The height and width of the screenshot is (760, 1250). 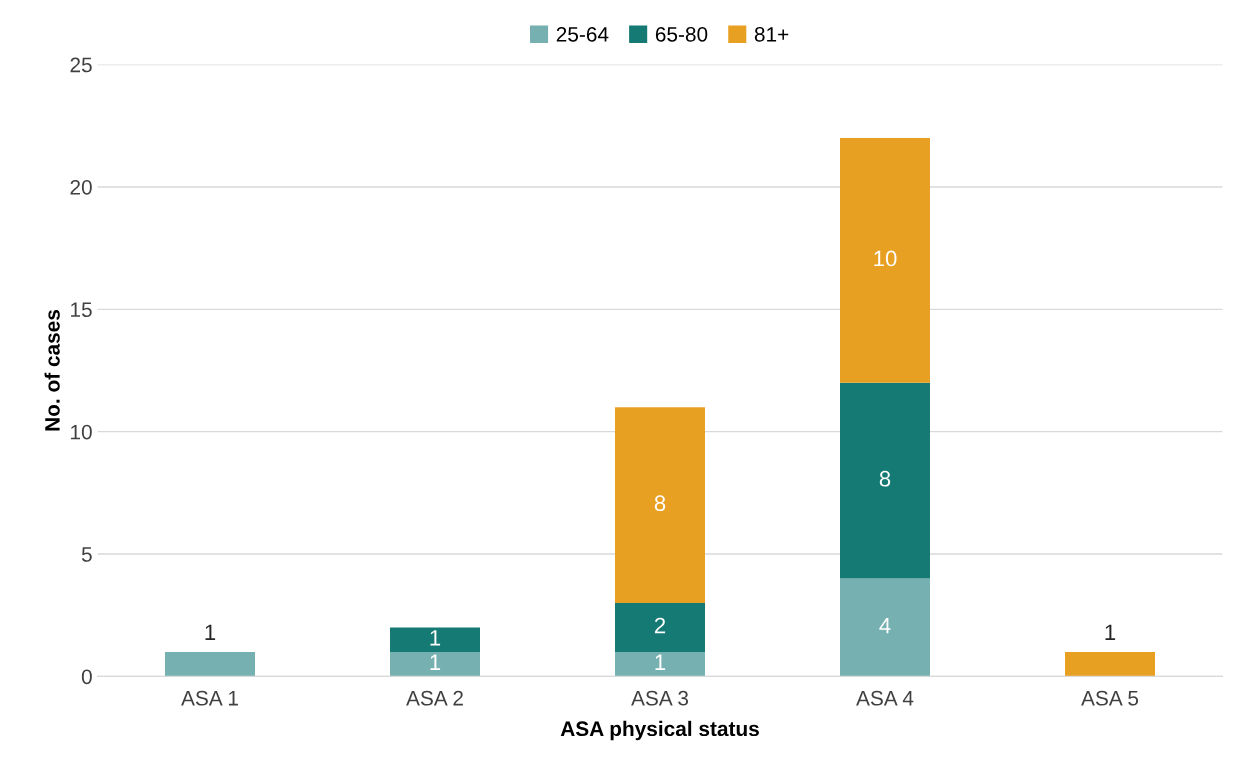 What do you see at coordinates (681, 34) in the screenshot?
I see `legend-label: 65-80` at bounding box center [681, 34].